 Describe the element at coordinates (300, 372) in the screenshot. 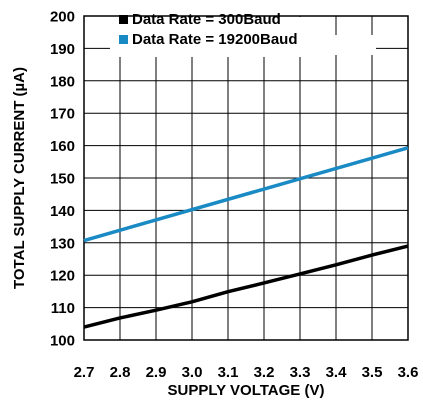

I see `x-tick-label: 3.3` at that location.